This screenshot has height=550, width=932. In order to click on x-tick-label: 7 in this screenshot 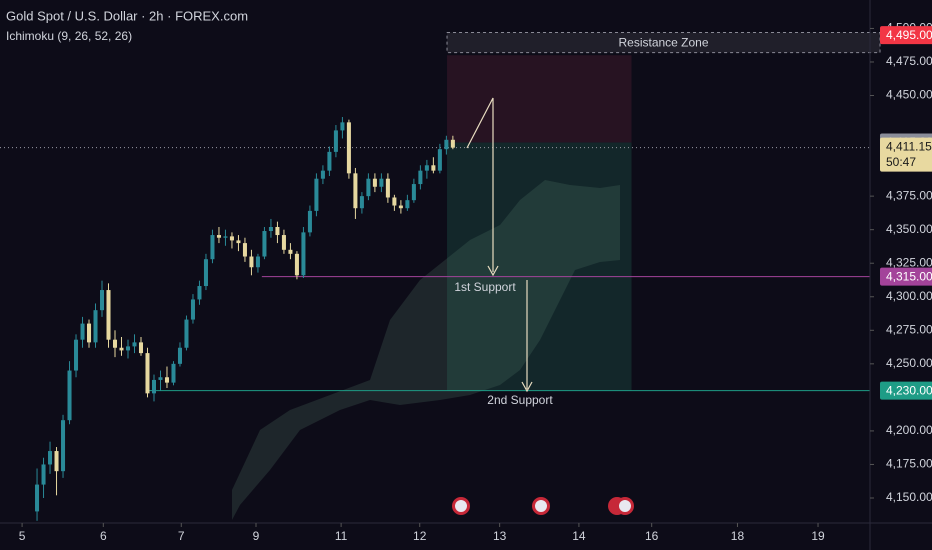, I will do `click(181, 536)`.